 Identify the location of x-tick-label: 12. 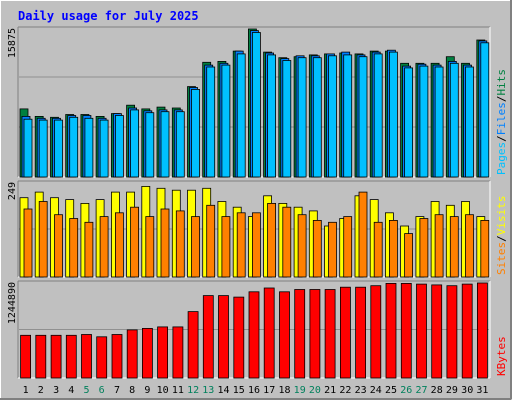
(193, 390).